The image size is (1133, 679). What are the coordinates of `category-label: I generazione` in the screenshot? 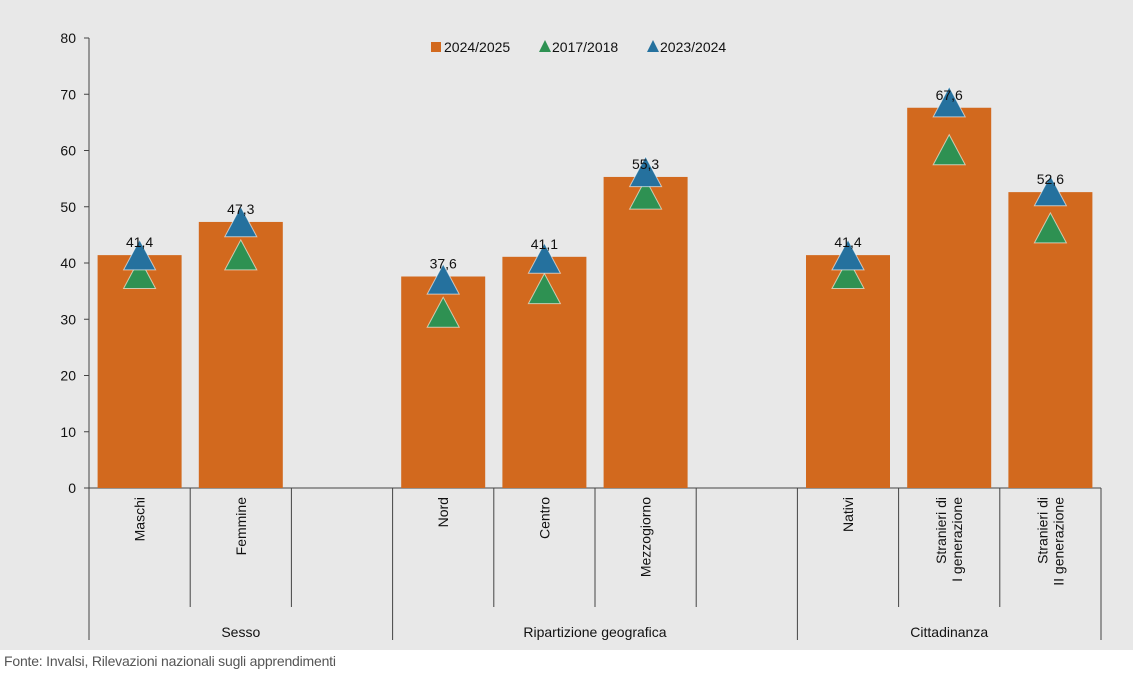 It's located at (957, 539).